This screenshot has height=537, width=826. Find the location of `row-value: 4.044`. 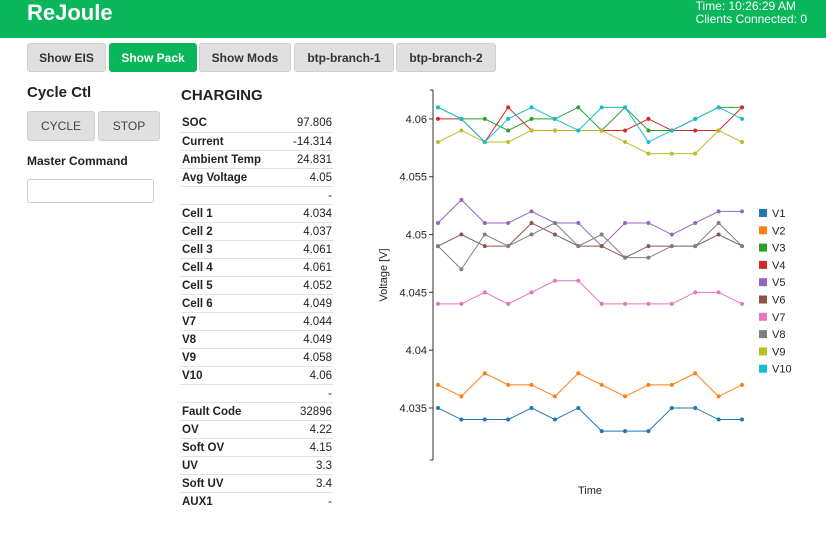

row-value: 4.044 is located at coordinates (317, 321).